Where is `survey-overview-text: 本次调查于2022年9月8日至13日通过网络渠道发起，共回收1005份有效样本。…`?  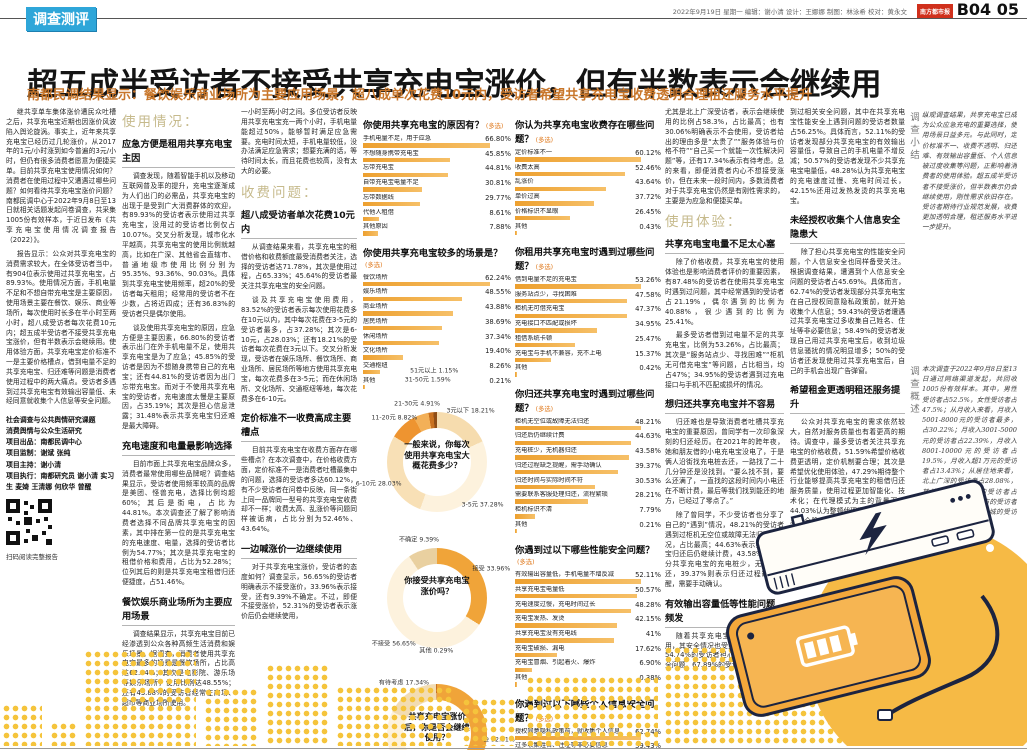
survey-overview-text: 本次调查于2022年9月8日至13日通过网络渠道发起，共回收1005份有效样本。… is located at coordinates (969, 445).